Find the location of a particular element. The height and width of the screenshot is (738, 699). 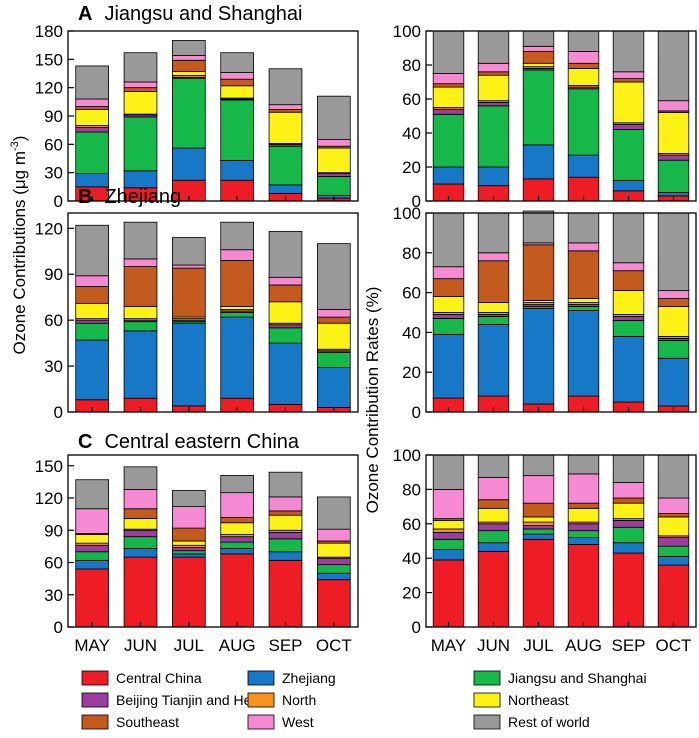

legend-label-central-china: Central China is located at coordinates (159, 678).